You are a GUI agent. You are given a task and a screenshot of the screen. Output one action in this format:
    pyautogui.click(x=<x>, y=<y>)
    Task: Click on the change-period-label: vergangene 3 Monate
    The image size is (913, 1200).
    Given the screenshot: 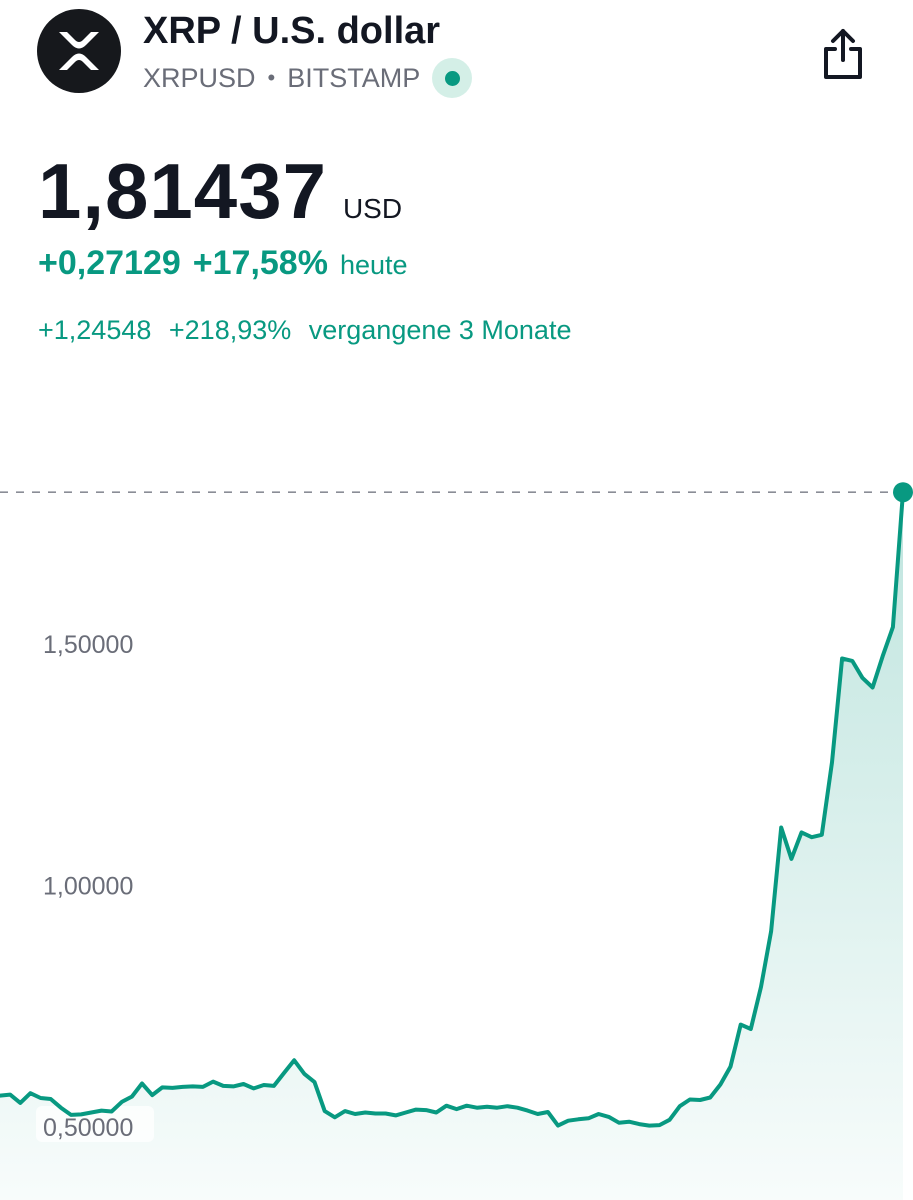 What is the action you would take?
    pyautogui.click(x=440, y=330)
    